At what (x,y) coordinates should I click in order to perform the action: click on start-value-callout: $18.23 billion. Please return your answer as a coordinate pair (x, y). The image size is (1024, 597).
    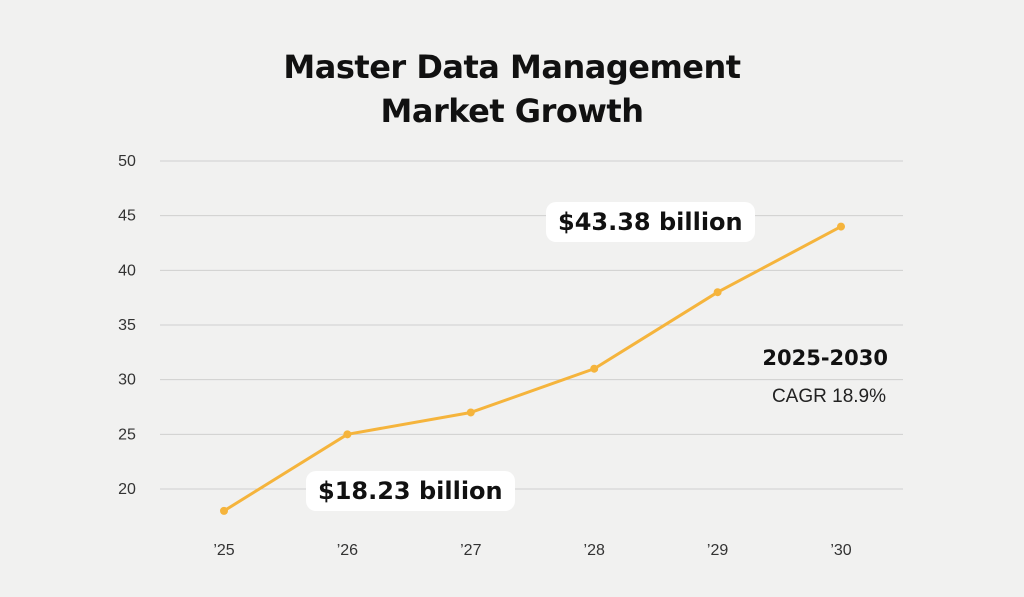
    Looking at the image, I should click on (410, 491).